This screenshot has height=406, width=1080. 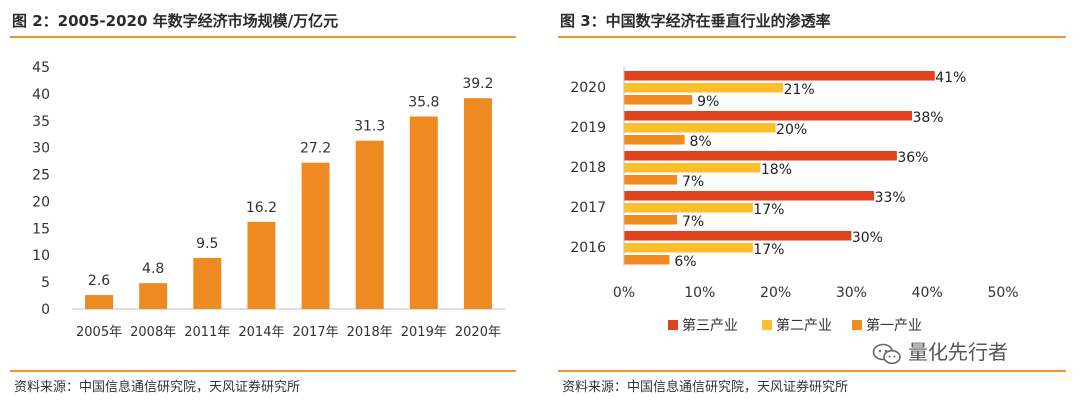 I want to click on right-chart-title: 图 3：中国数字经济在垂直行业的渗透率, so click(x=695, y=21).